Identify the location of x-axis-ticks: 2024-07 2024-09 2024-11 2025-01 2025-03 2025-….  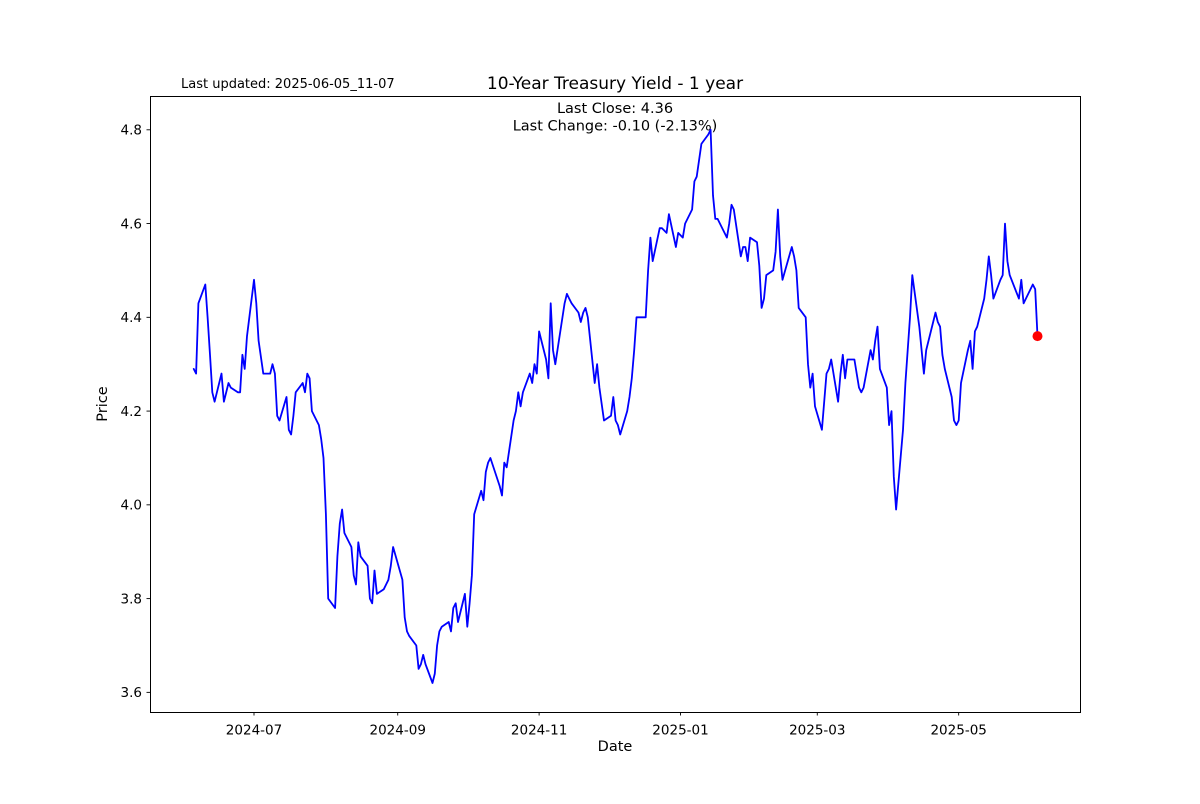
(606, 725).